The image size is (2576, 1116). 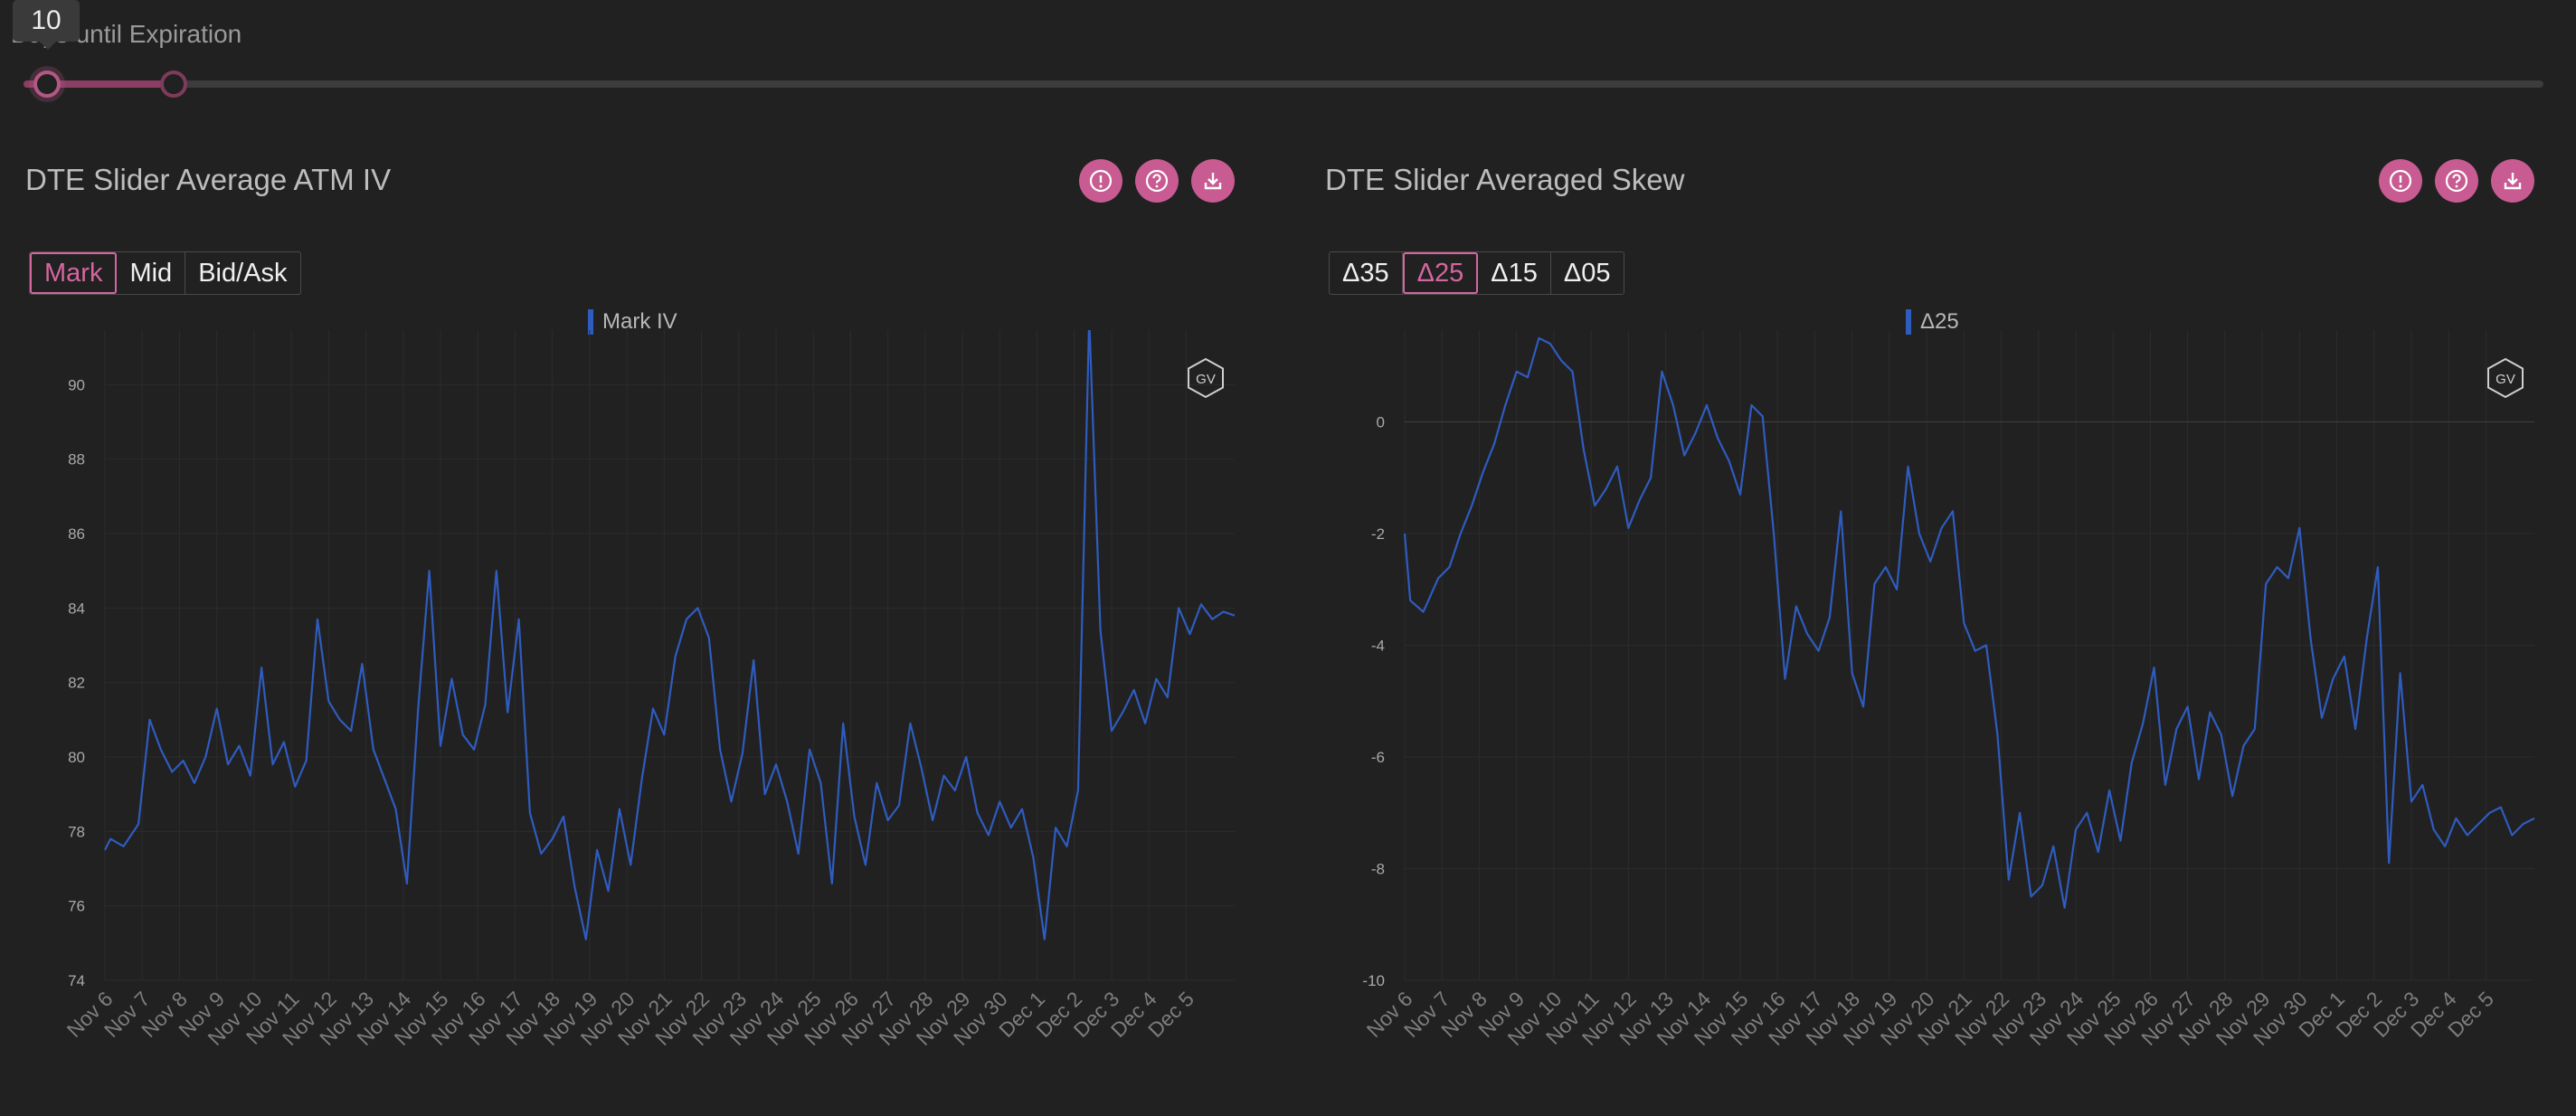 What do you see at coordinates (1378, 869) in the screenshot?
I see `y-tick-label: -8` at bounding box center [1378, 869].